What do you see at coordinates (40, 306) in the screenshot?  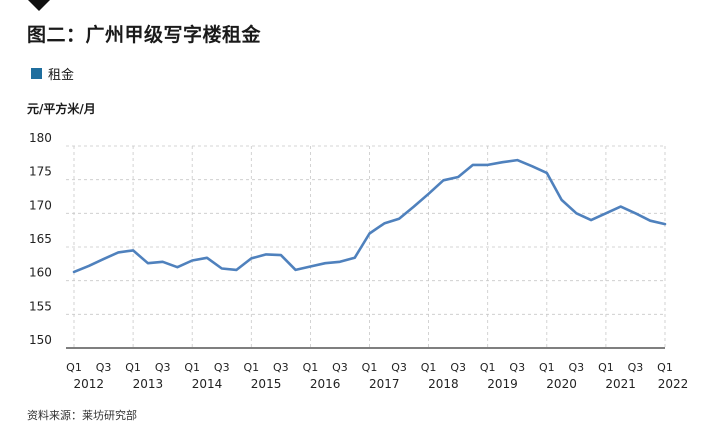 I see `y-tick-label: 155` at bounding box center [40, 306].